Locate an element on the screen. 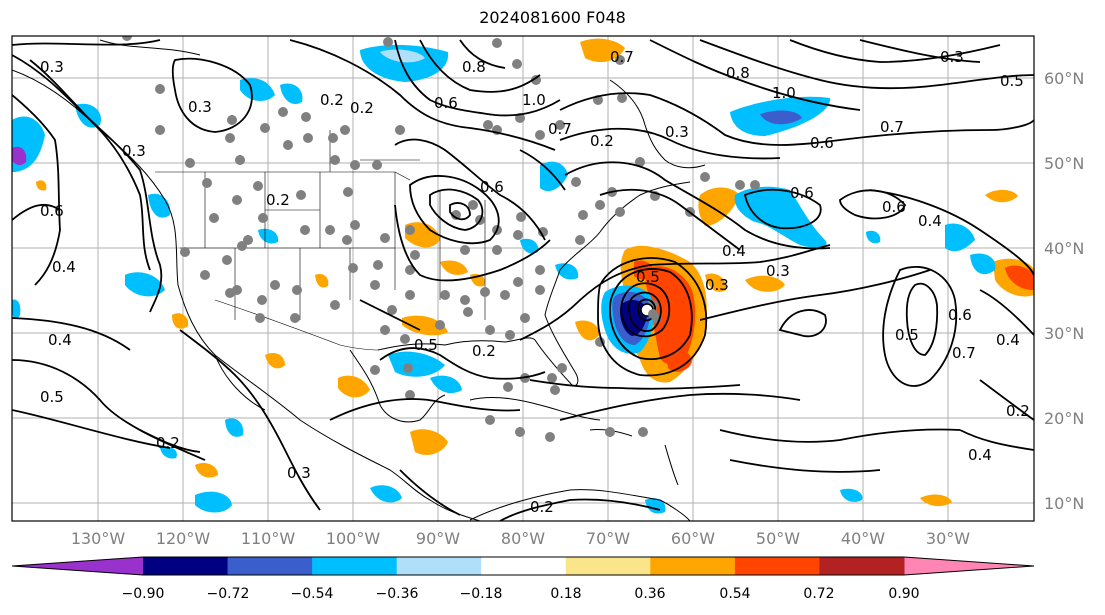  latitude-axis: 60°N 50°N 40°N 30°N 20°N 10°N is located at coordinates (1064, 291).